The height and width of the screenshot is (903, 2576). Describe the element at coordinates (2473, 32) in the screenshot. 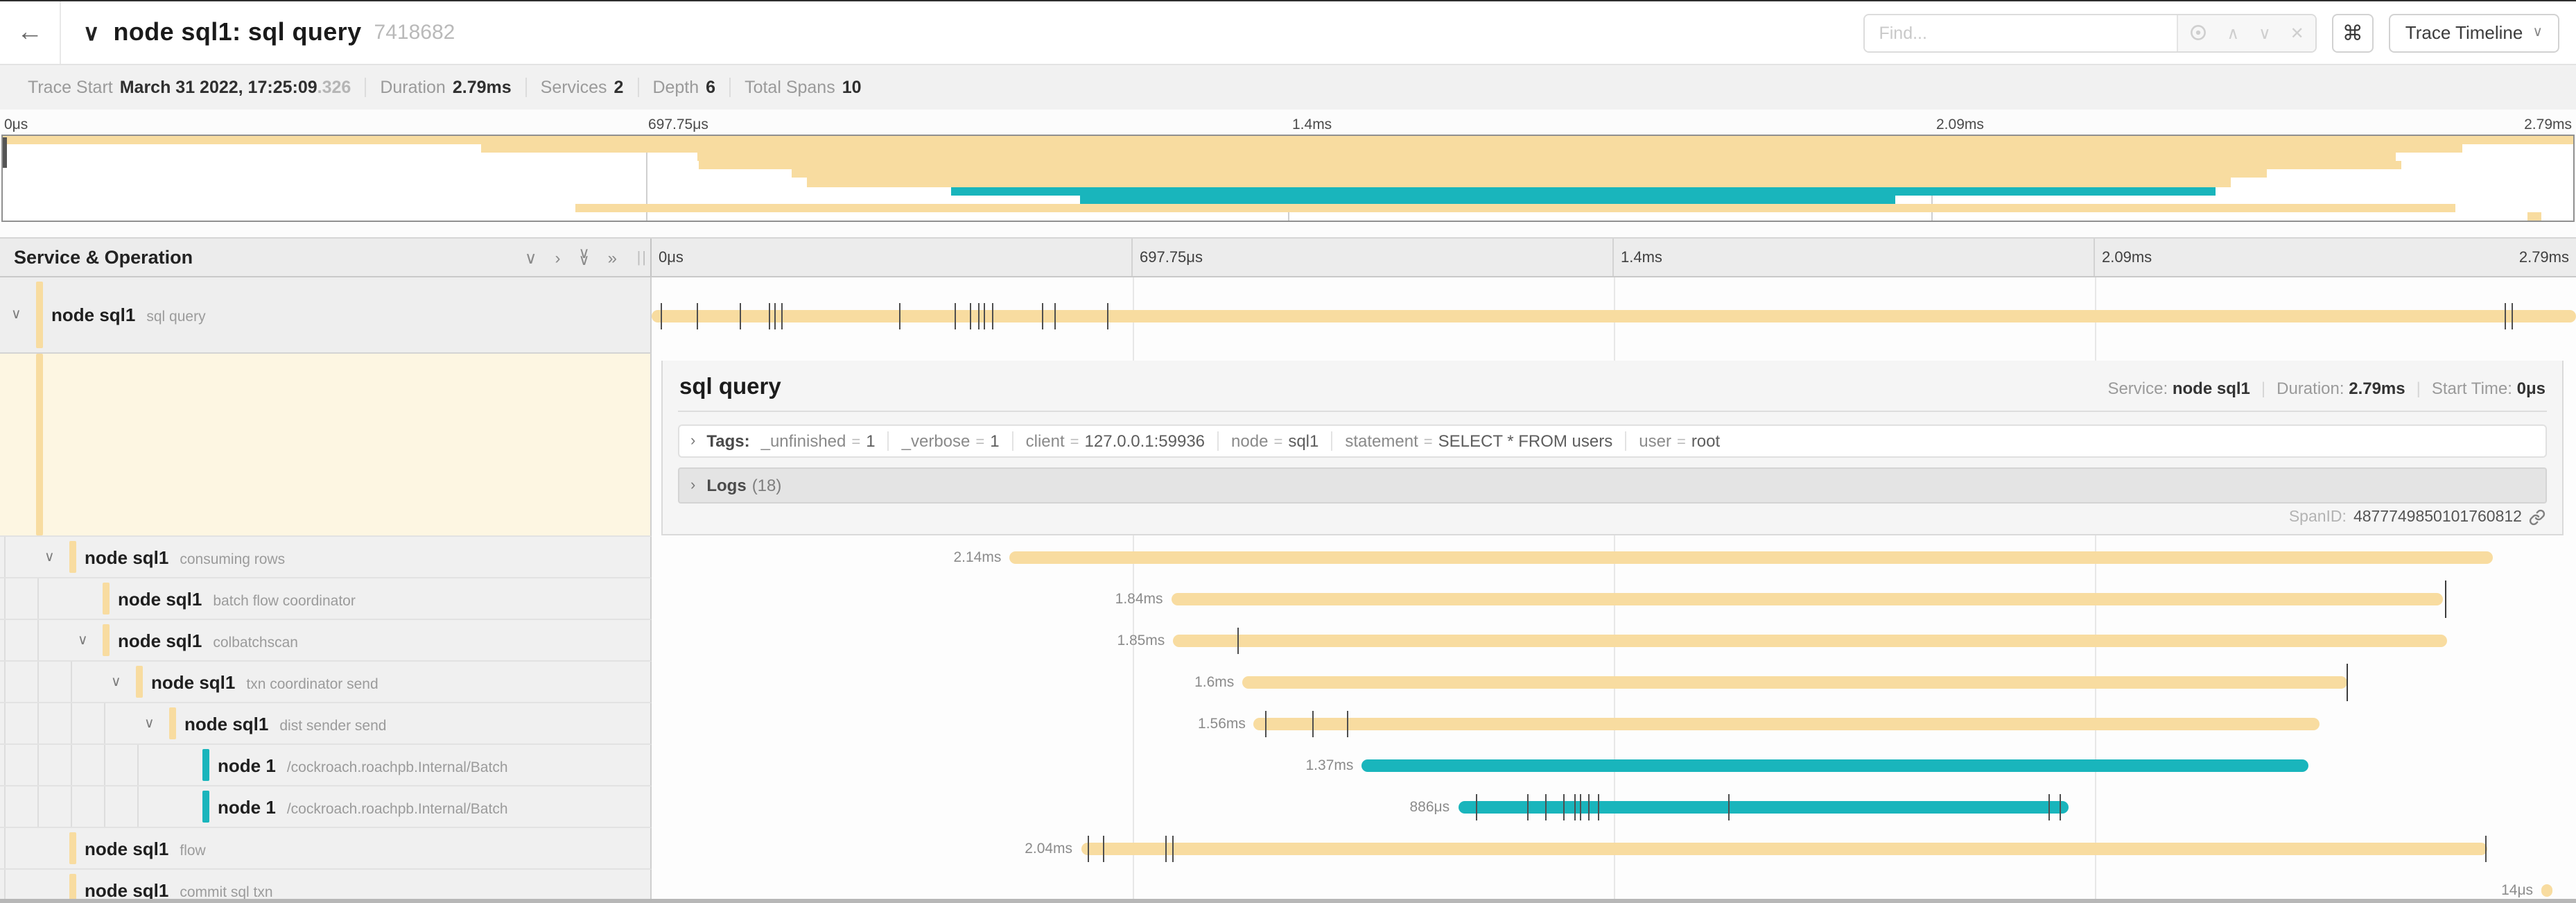

I see `view-selector-dropdown: Trace Timeline ∨` at that location.